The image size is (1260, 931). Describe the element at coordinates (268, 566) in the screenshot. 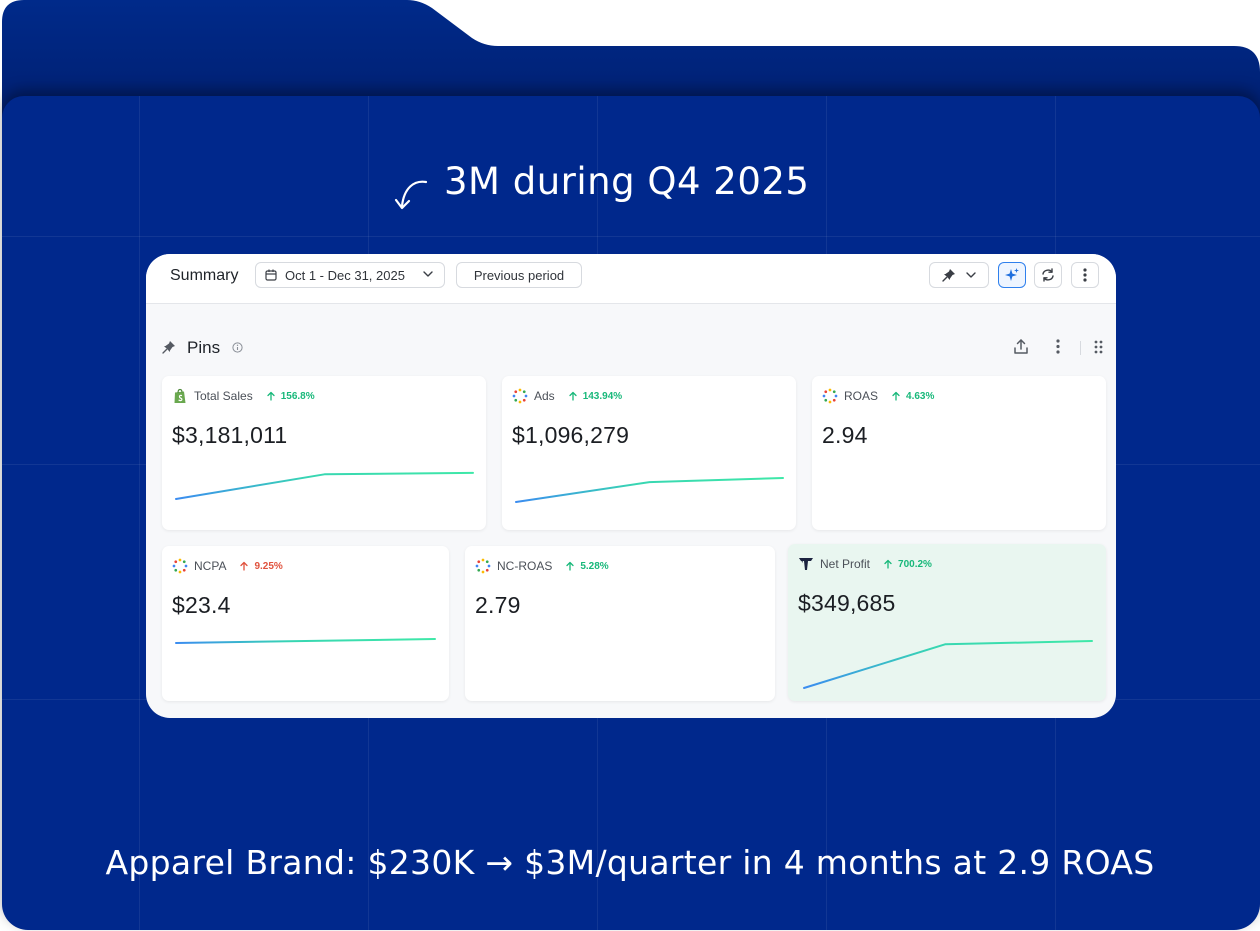

I see `metric-change-value: 9.25%` at that location.